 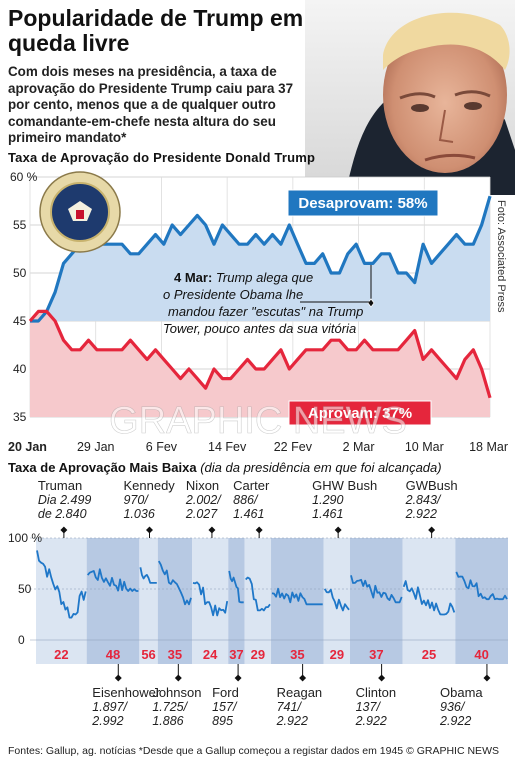 I want to click on y-tick-label: 55, so click(x=20, y=225).